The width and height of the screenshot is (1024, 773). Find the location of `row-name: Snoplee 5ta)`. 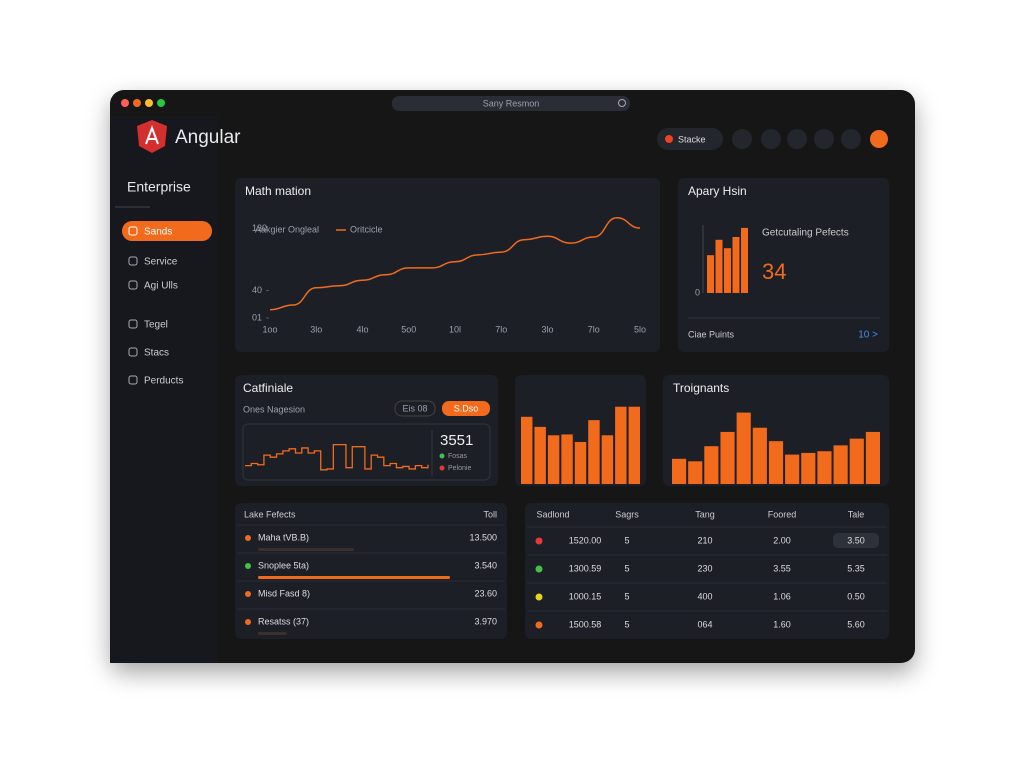

row-name: Snoplee 5ta) is located at coordinates (283, 565).